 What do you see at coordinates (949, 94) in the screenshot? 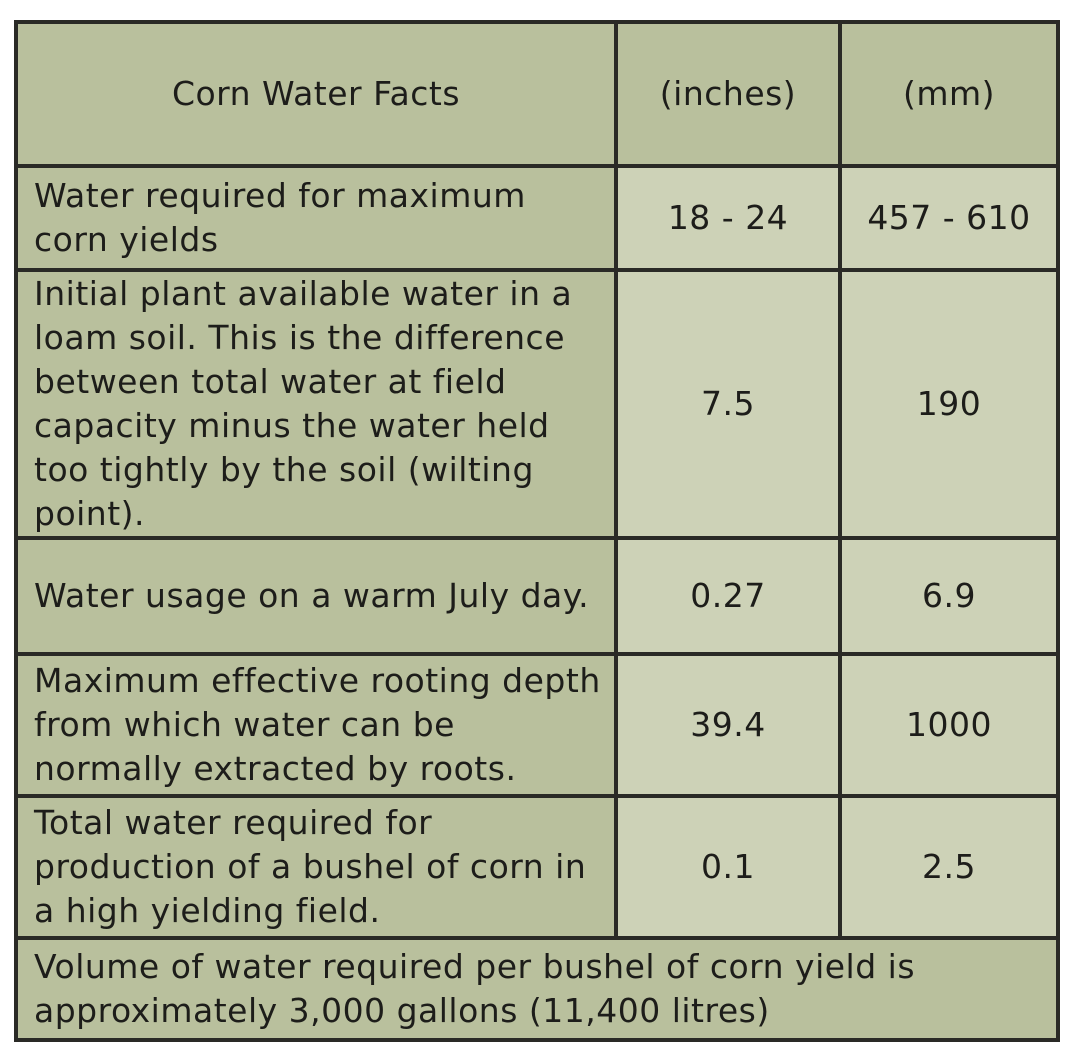
I see `mm-column-header: (mm)` at bounding box center [949, 94].